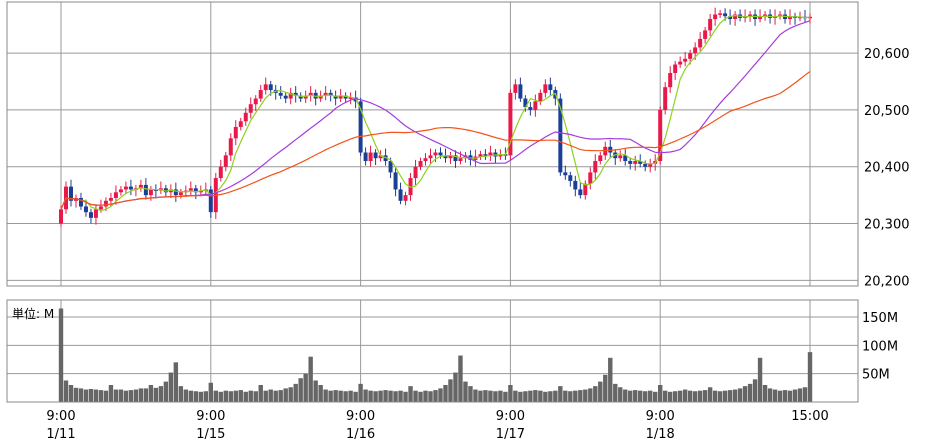 Image resolution: width=950 pixels, height=442 pixels. What do you see at coordinates (880, 346) in the screenshot?
I see `volume-tick-label: 100M` at bounding box center [880, 346].